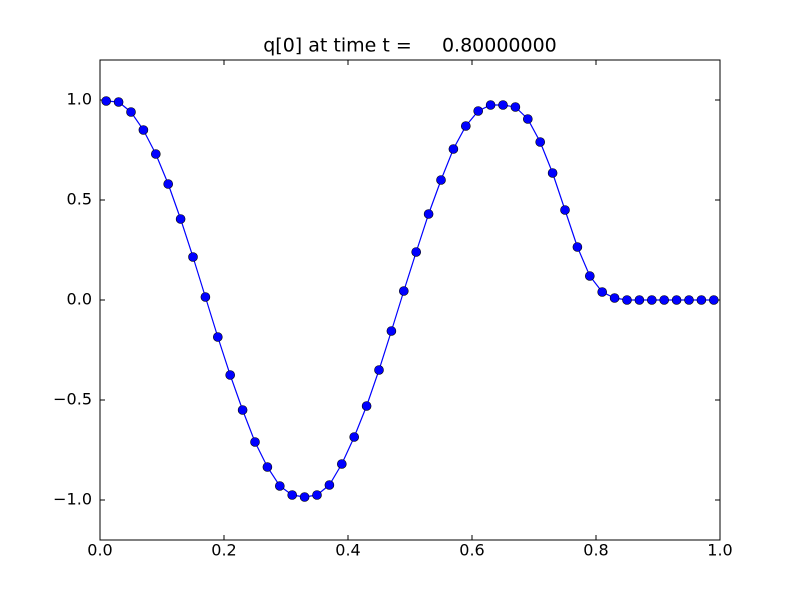 Image resolution: width=800 pixels, height=600 pixels. I want to click on x-tick-label: 0.4, so click(347, 550).